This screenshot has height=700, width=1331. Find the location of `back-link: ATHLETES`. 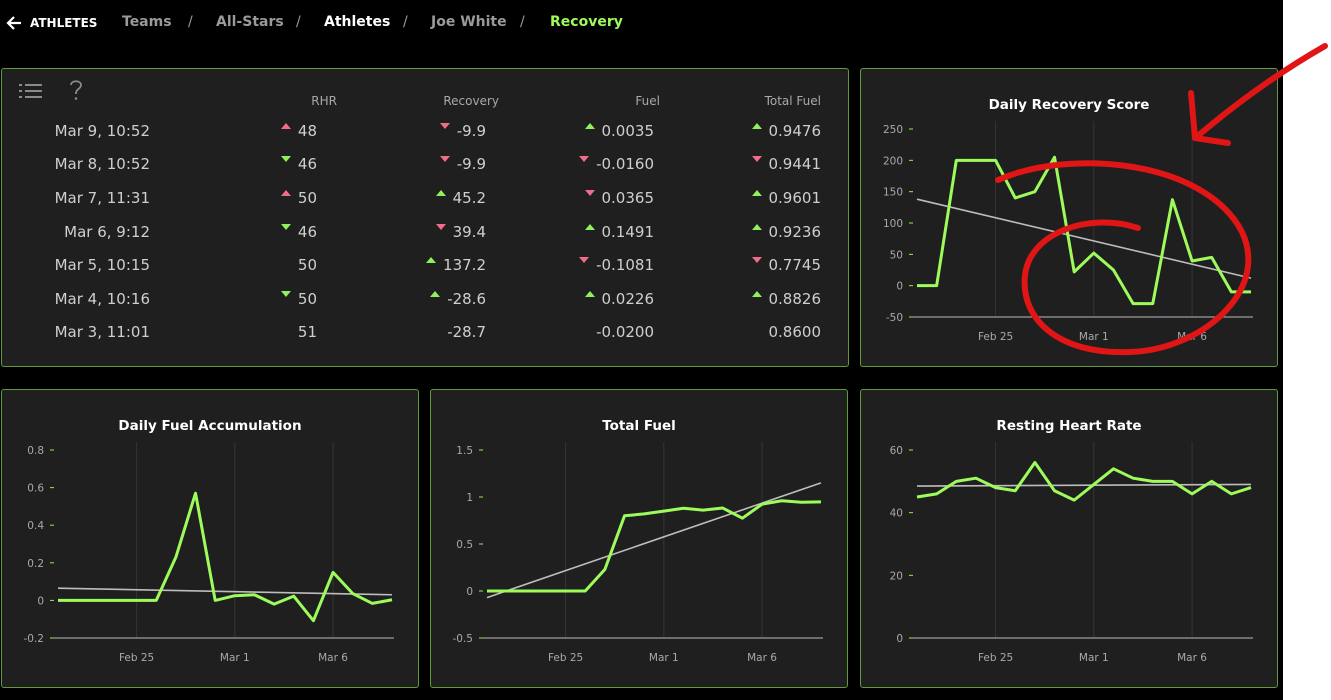

back-link: ATHLETES is located at coordinates (64, 23).